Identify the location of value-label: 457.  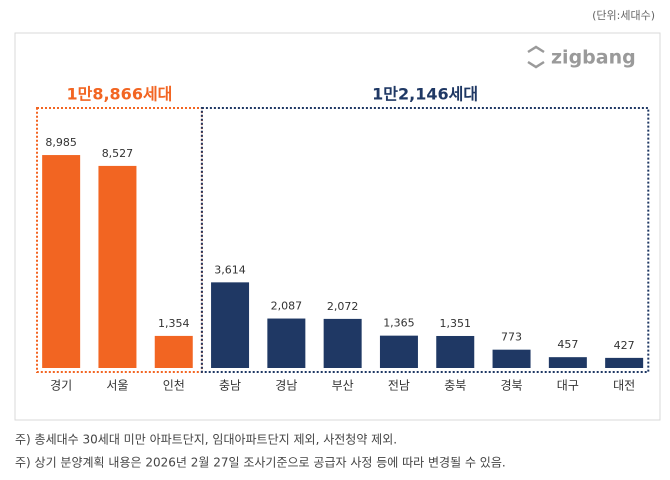
(567, 344).